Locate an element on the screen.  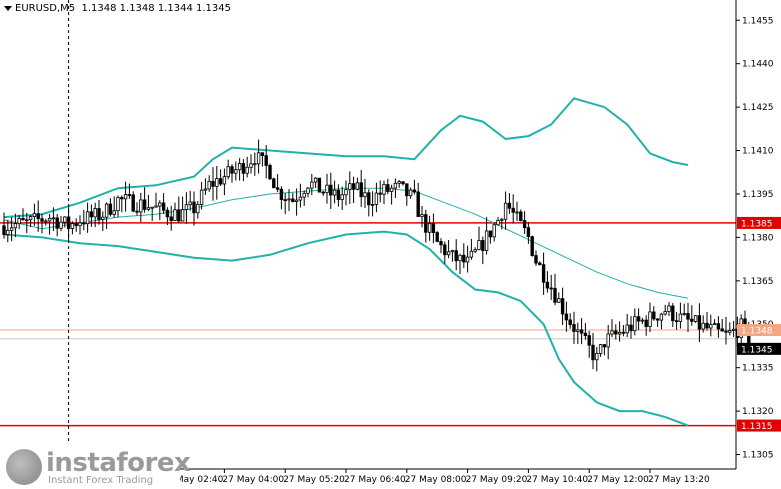
symbol-label: EURUSD,M5 is located at coordinates (45, 8).